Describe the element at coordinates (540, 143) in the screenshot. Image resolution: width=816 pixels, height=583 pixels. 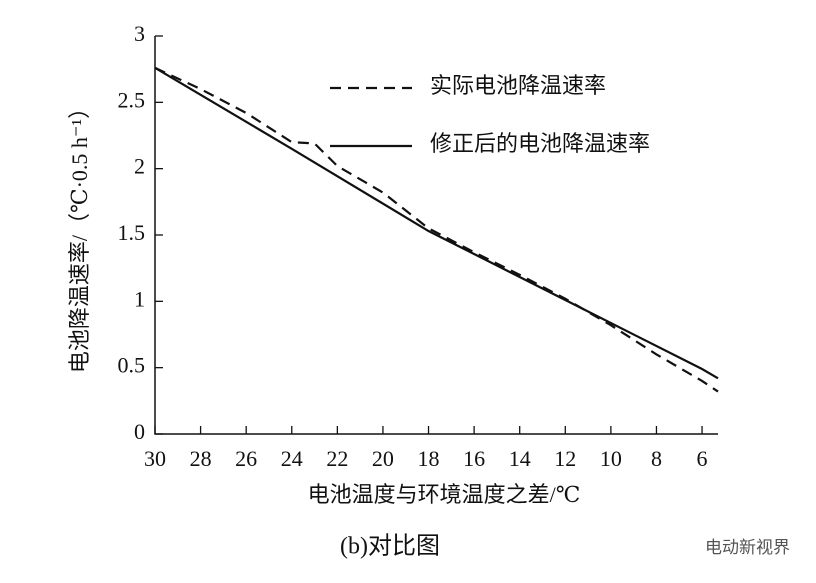
I see `legend-label: 修正后的电池降温速率` at that location.